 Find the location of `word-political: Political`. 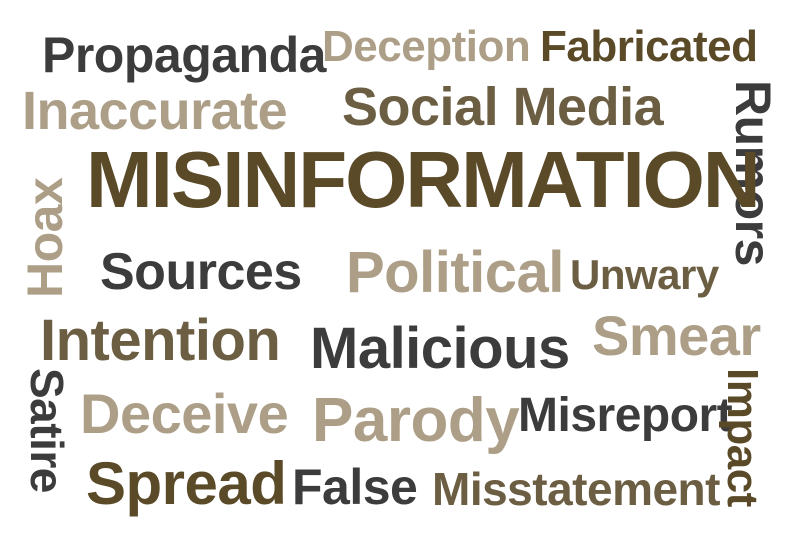

word-political: Political is located at coordinates (455, 272).